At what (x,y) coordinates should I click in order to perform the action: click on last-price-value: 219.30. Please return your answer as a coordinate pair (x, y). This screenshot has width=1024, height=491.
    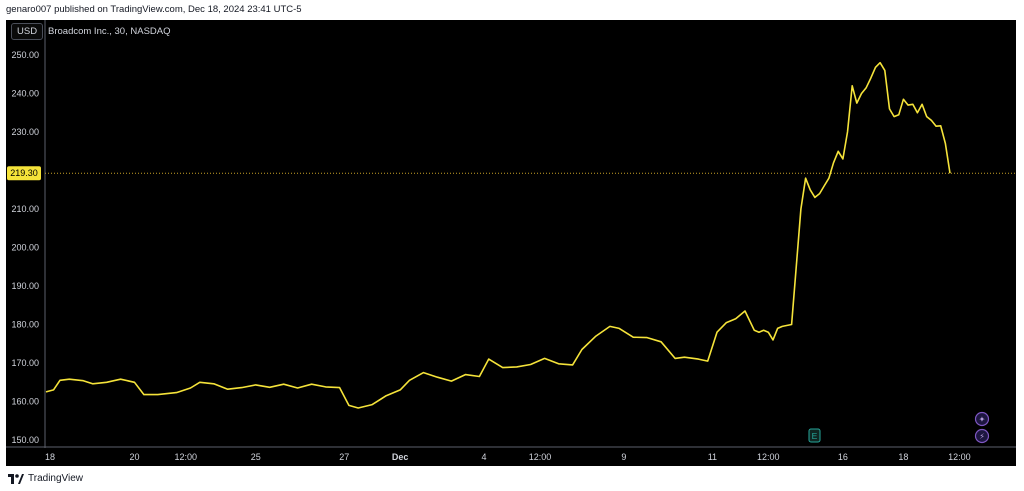
    Looking at the image, I should click on (24, 173).